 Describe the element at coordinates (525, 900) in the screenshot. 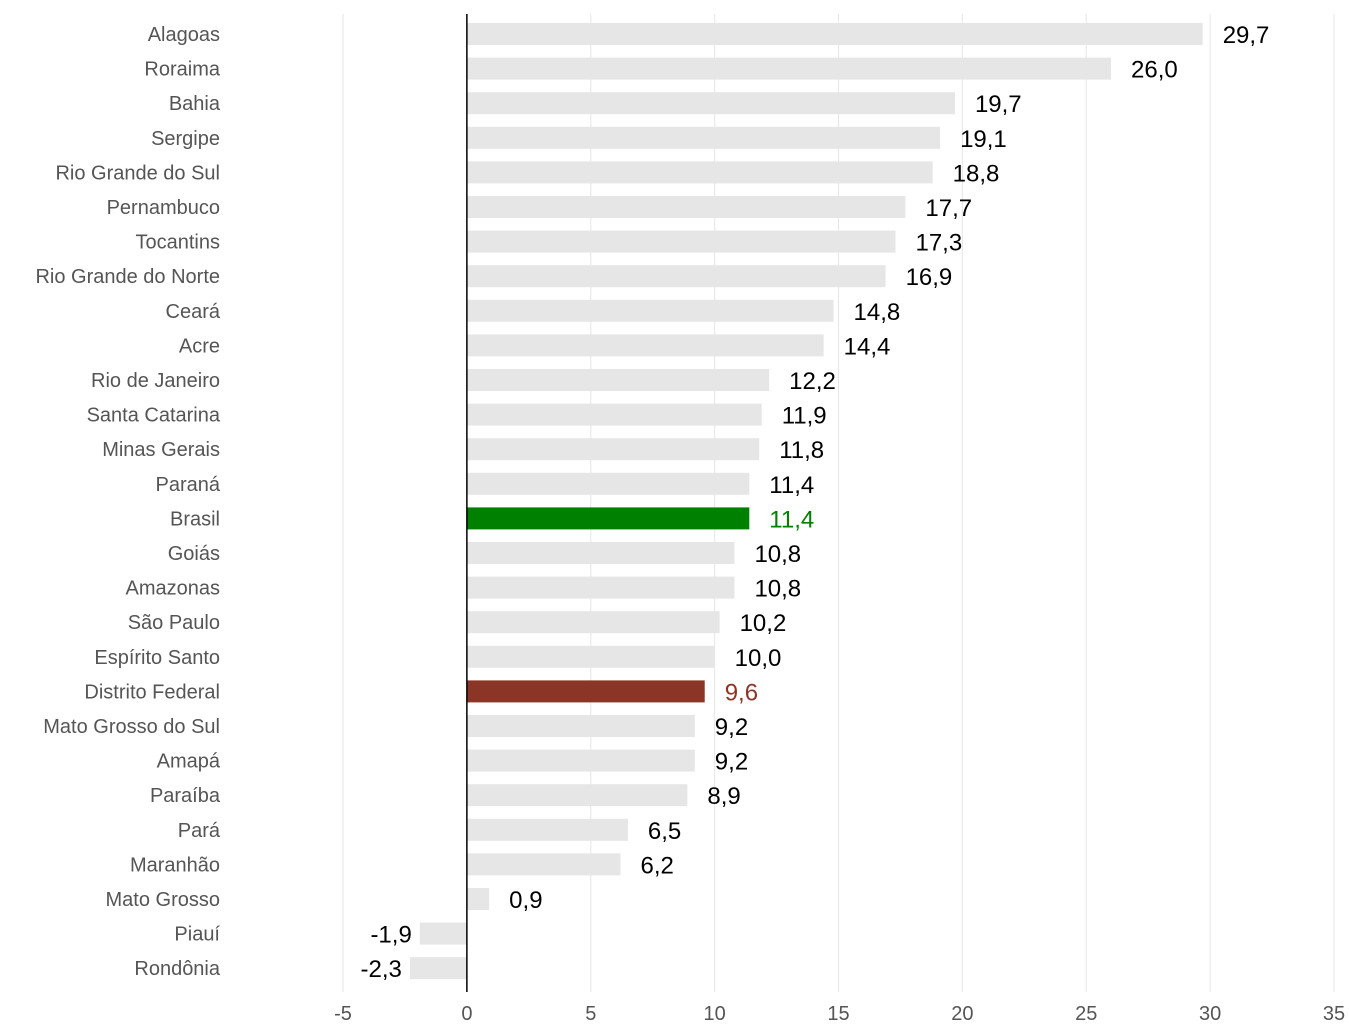

I see `value-label: 0,9` at that location.